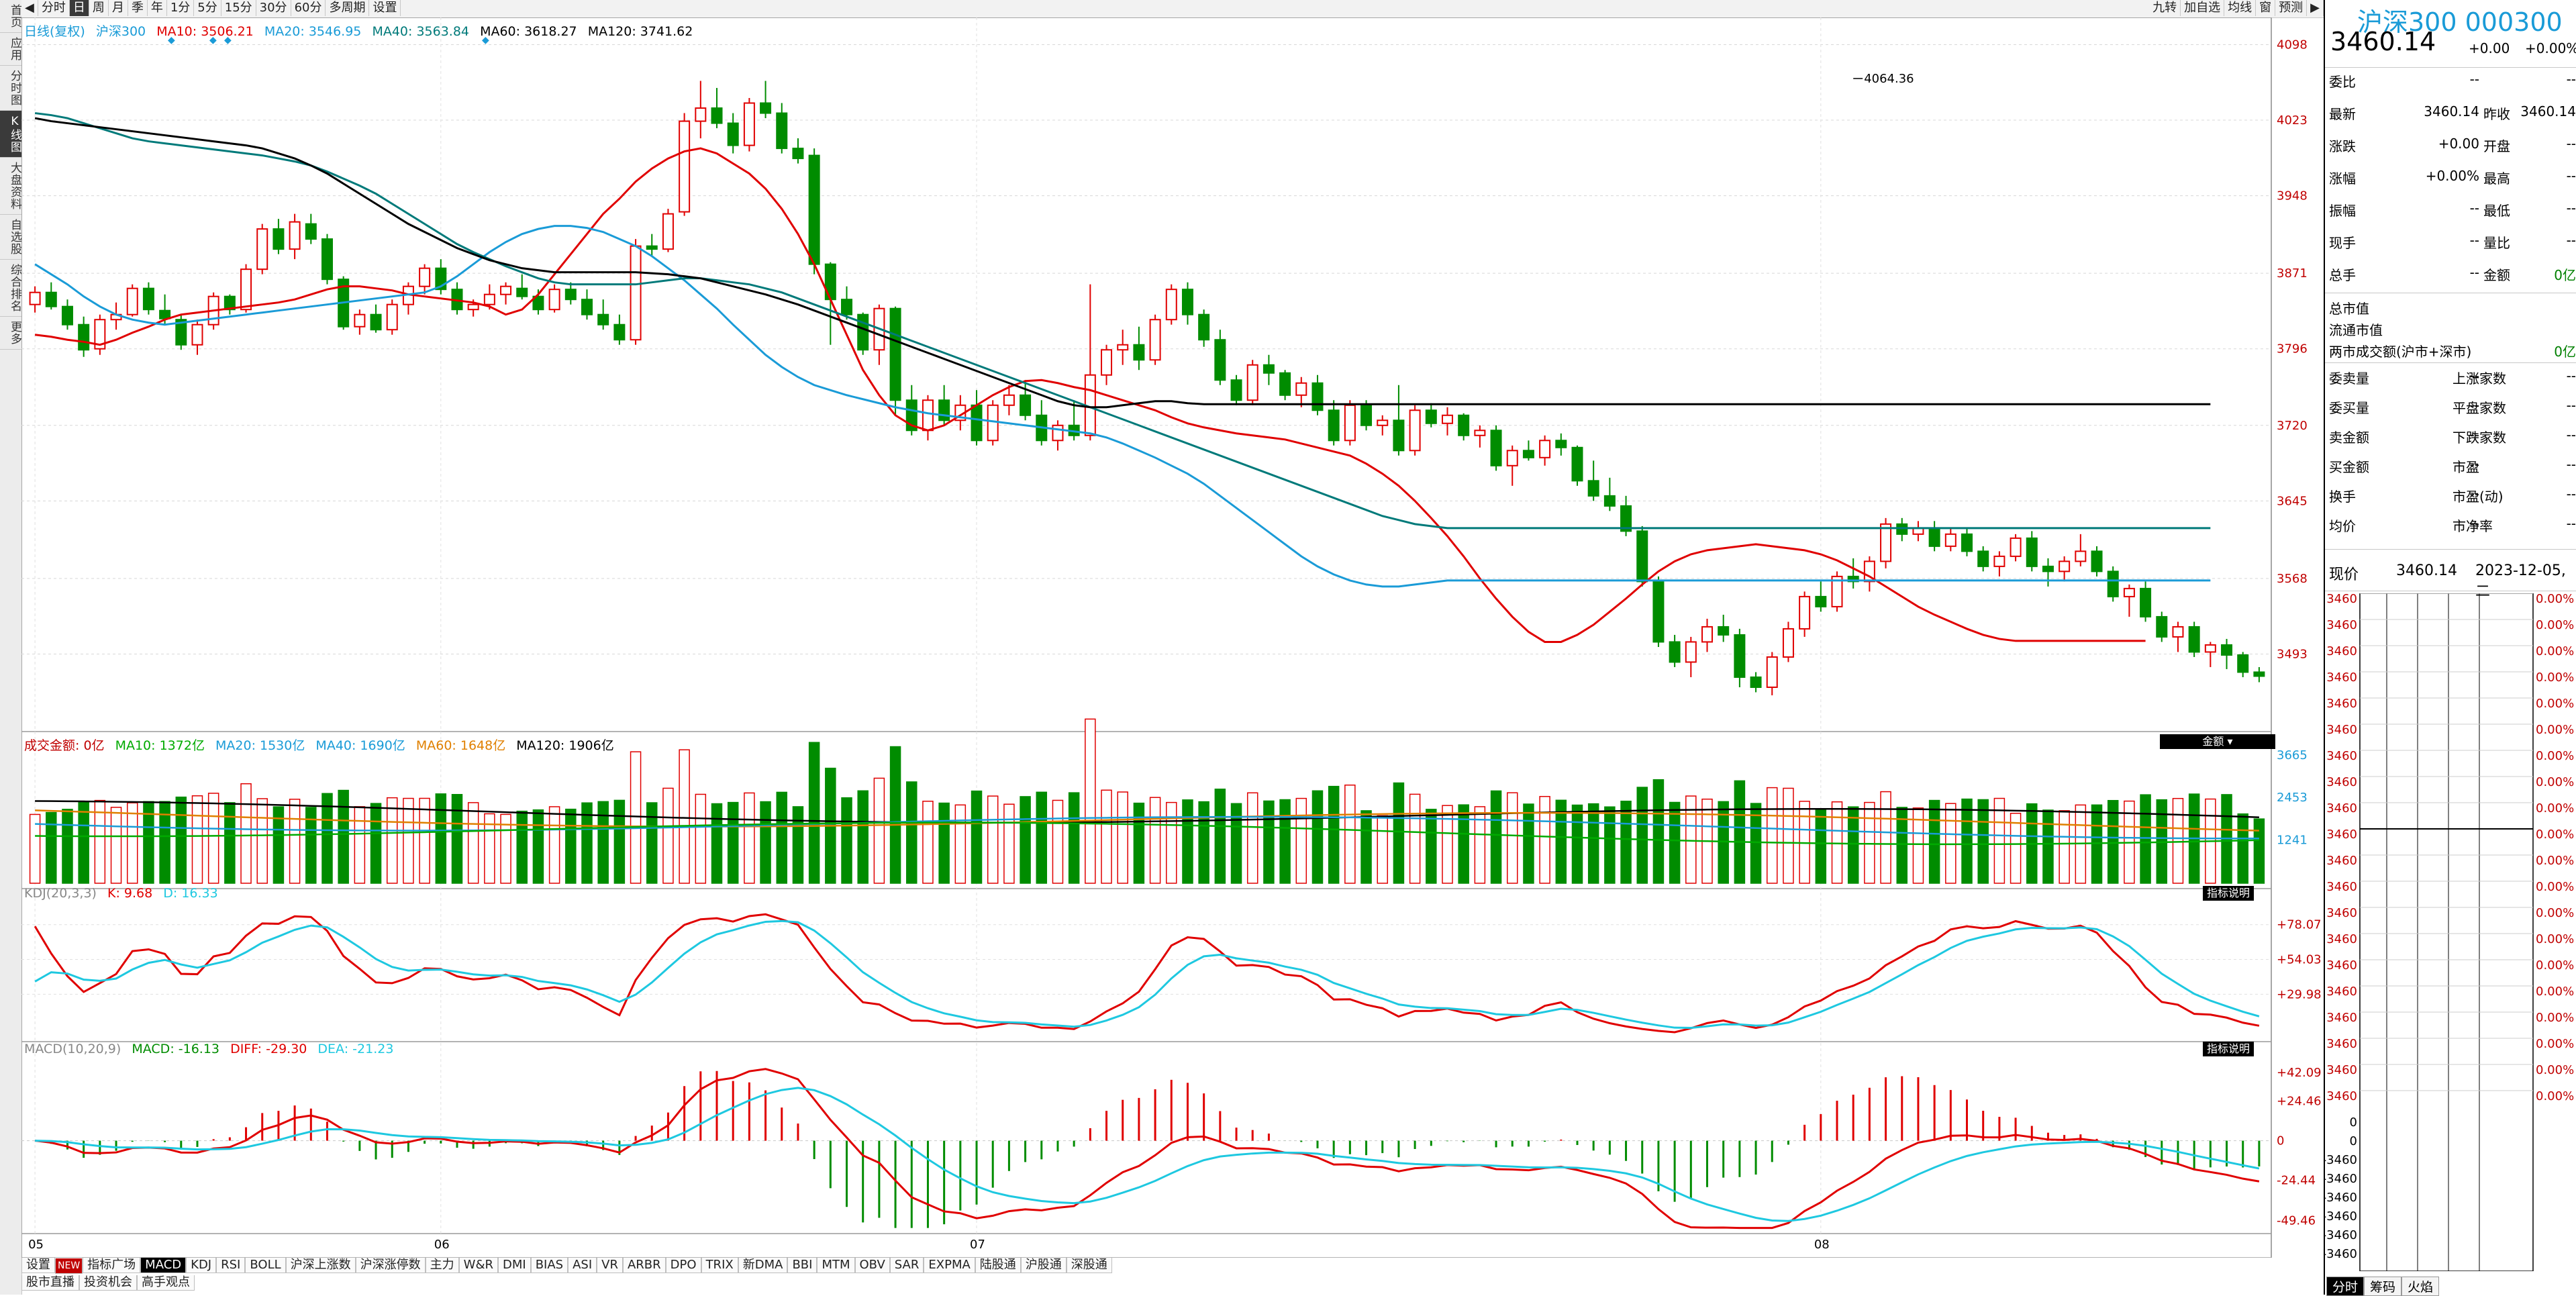 The height and width of the screenshot is (1296, 2576). What do you see at coordinates (2315, 8) in the screenshot?
I see `nav-next-icon: ▶` at bounding box center [2315, 8].